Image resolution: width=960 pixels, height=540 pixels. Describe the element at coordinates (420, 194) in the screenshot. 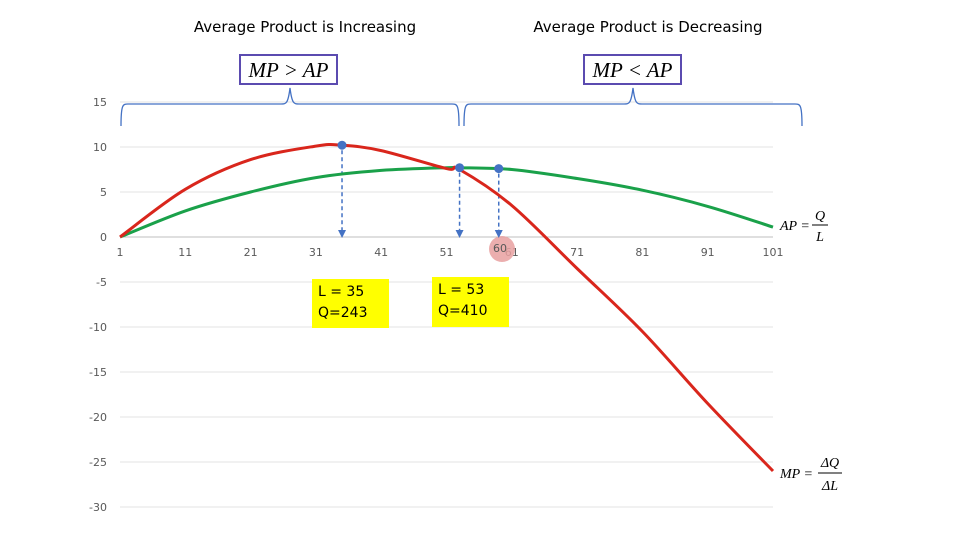

I see `drop-lines` at that location.